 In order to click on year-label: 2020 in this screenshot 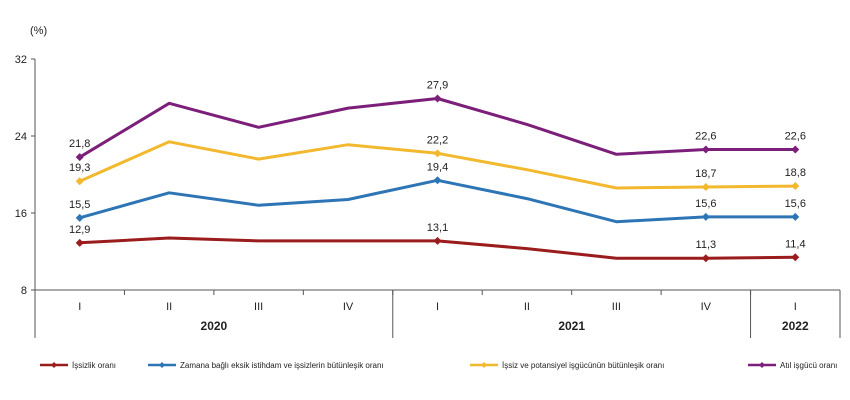, I will do `click(214, 326)`.